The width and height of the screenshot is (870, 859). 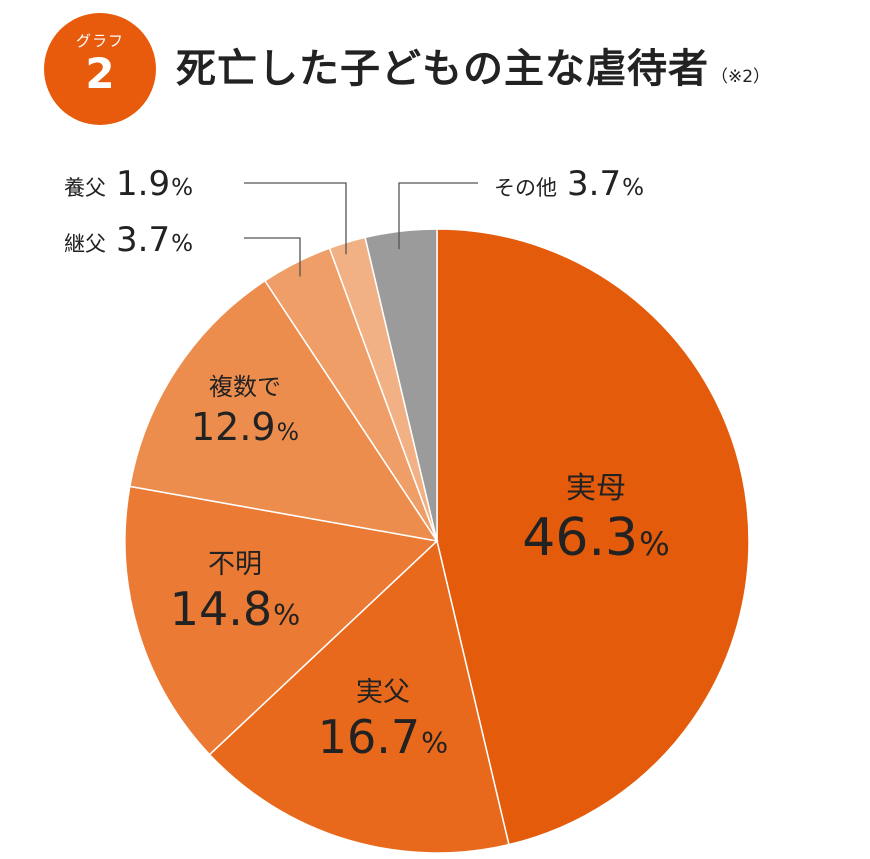 What do you see at coordinates (295, 218) in the screenshot?
I see `leader-yofu` at bounding box center [295, 218].